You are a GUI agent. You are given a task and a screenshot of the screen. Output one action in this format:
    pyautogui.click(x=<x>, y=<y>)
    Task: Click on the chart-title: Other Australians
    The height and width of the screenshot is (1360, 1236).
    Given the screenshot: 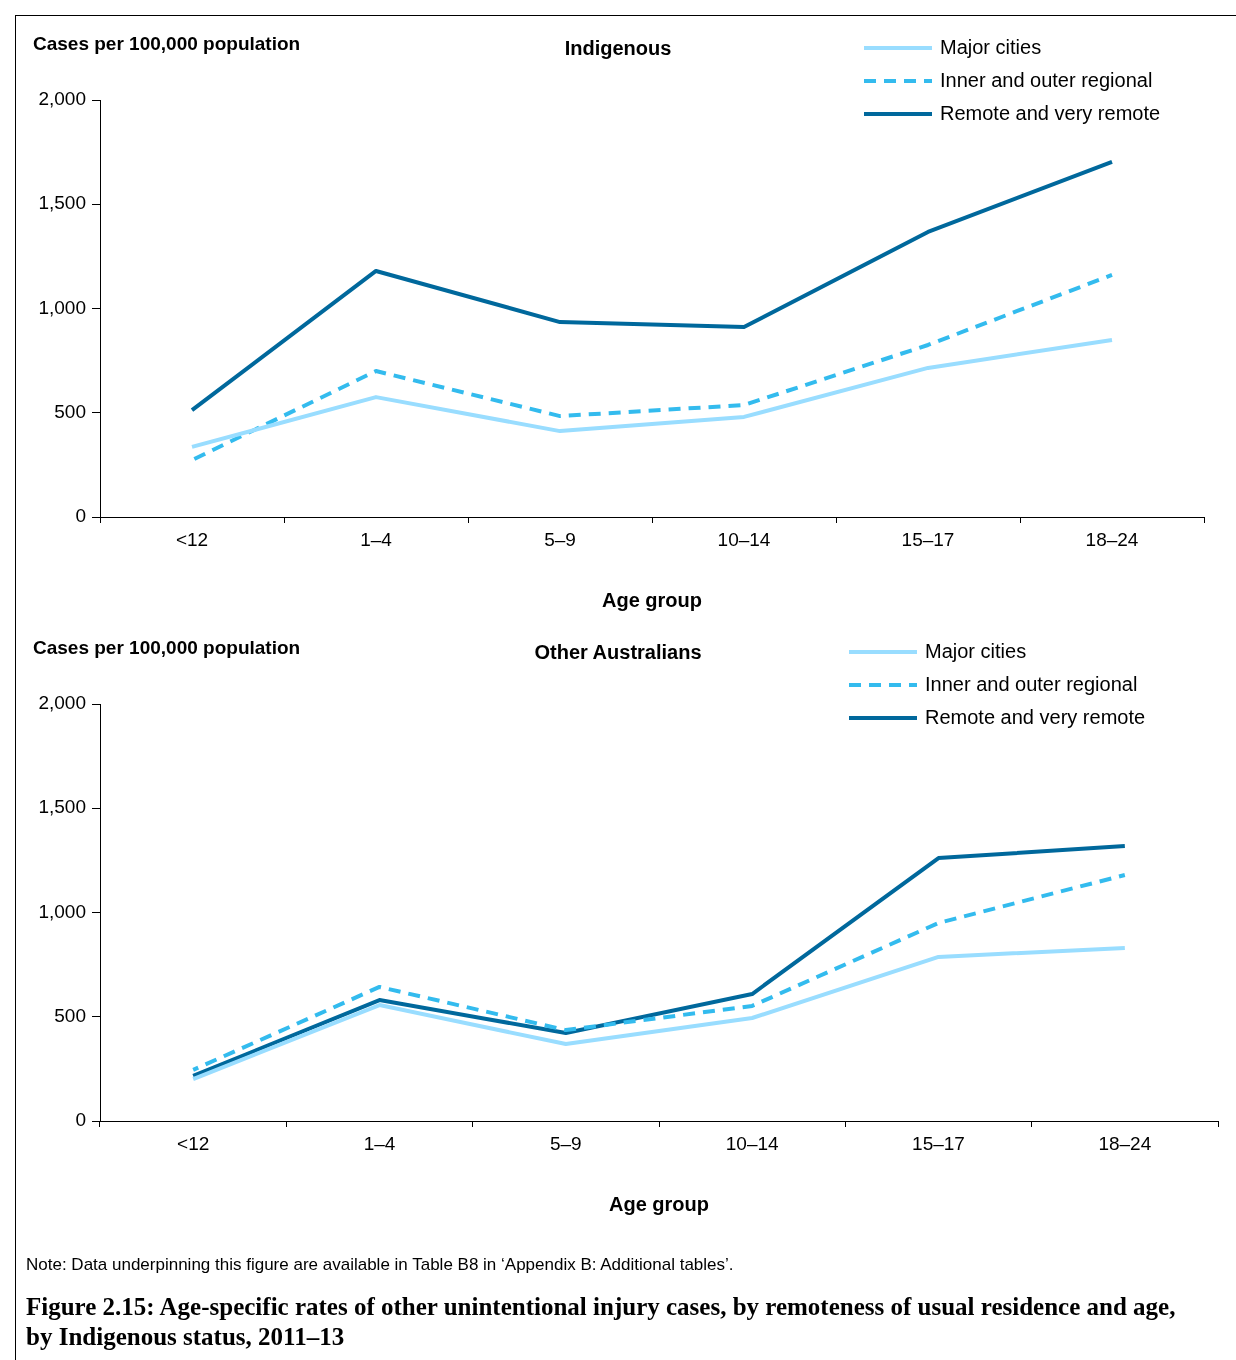 What is the action you would take?
    pyautogui.click(x=618, y=652)
    